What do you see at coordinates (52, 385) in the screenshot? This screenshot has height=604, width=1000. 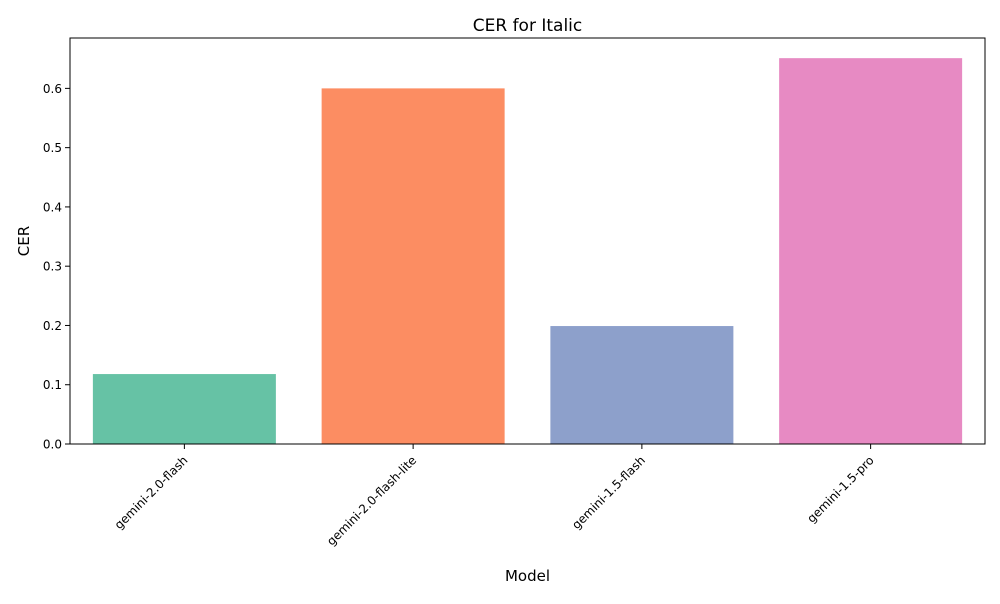 I see `y-tick-label: 0.1` at bounding box center [52, 385].